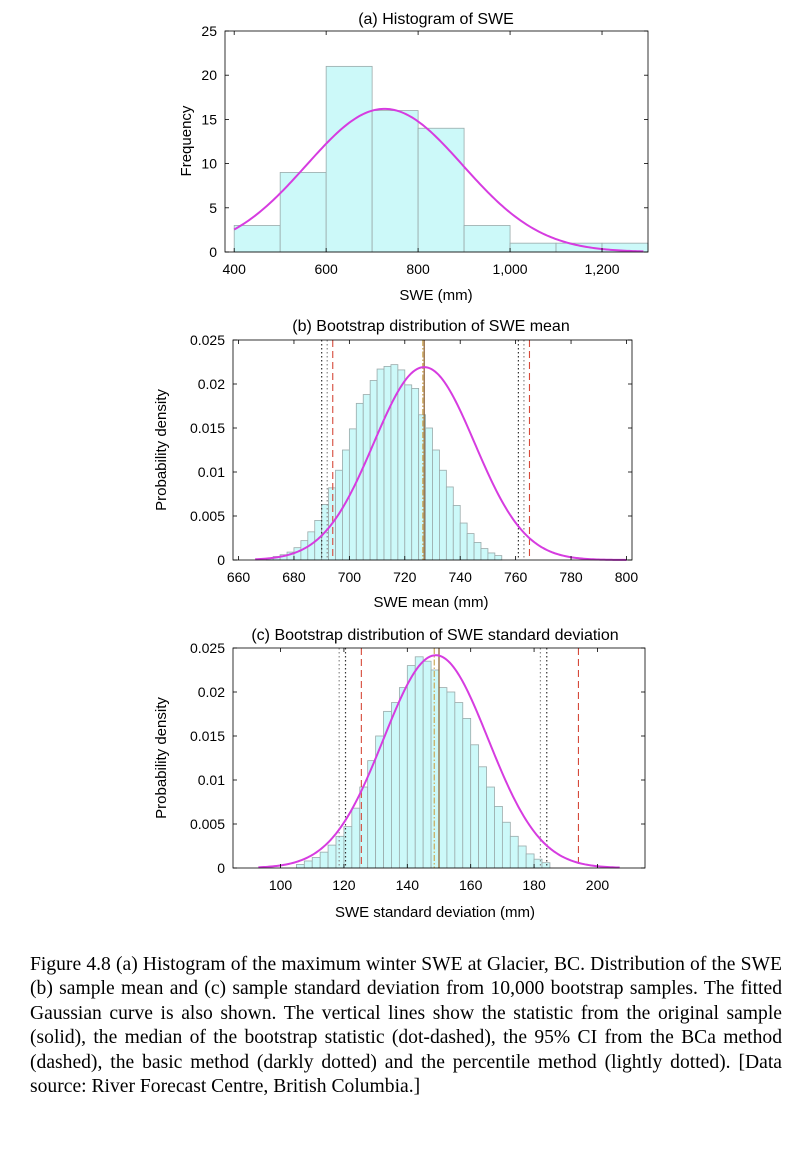 The image size is (808, 1158). I want to click on panel-title: (b) Bootstrap distribution of SWE mean, so click(430, 326).